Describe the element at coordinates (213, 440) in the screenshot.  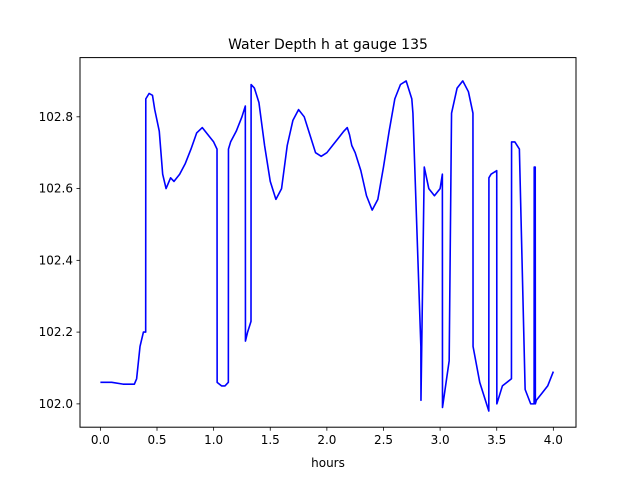
I see `x-tick-label: 1.0` at that location.